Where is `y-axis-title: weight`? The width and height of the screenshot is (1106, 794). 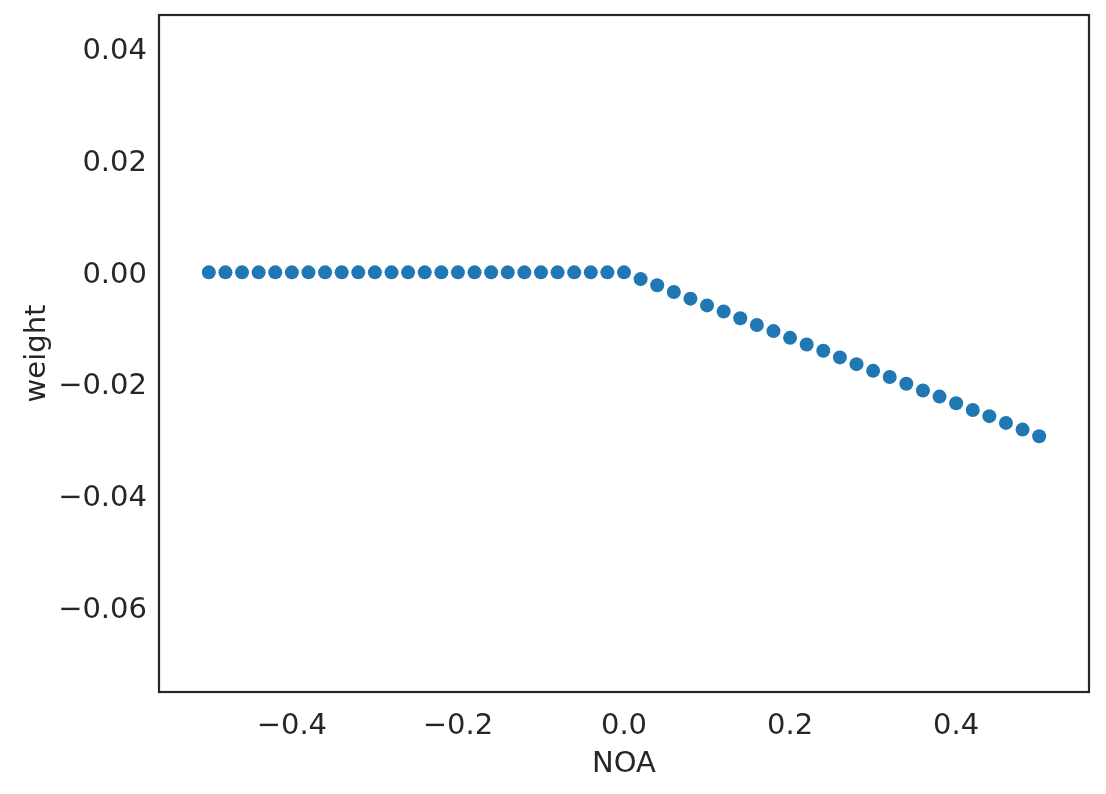 y-axis-title: weight is located at coordinates (35, 353).